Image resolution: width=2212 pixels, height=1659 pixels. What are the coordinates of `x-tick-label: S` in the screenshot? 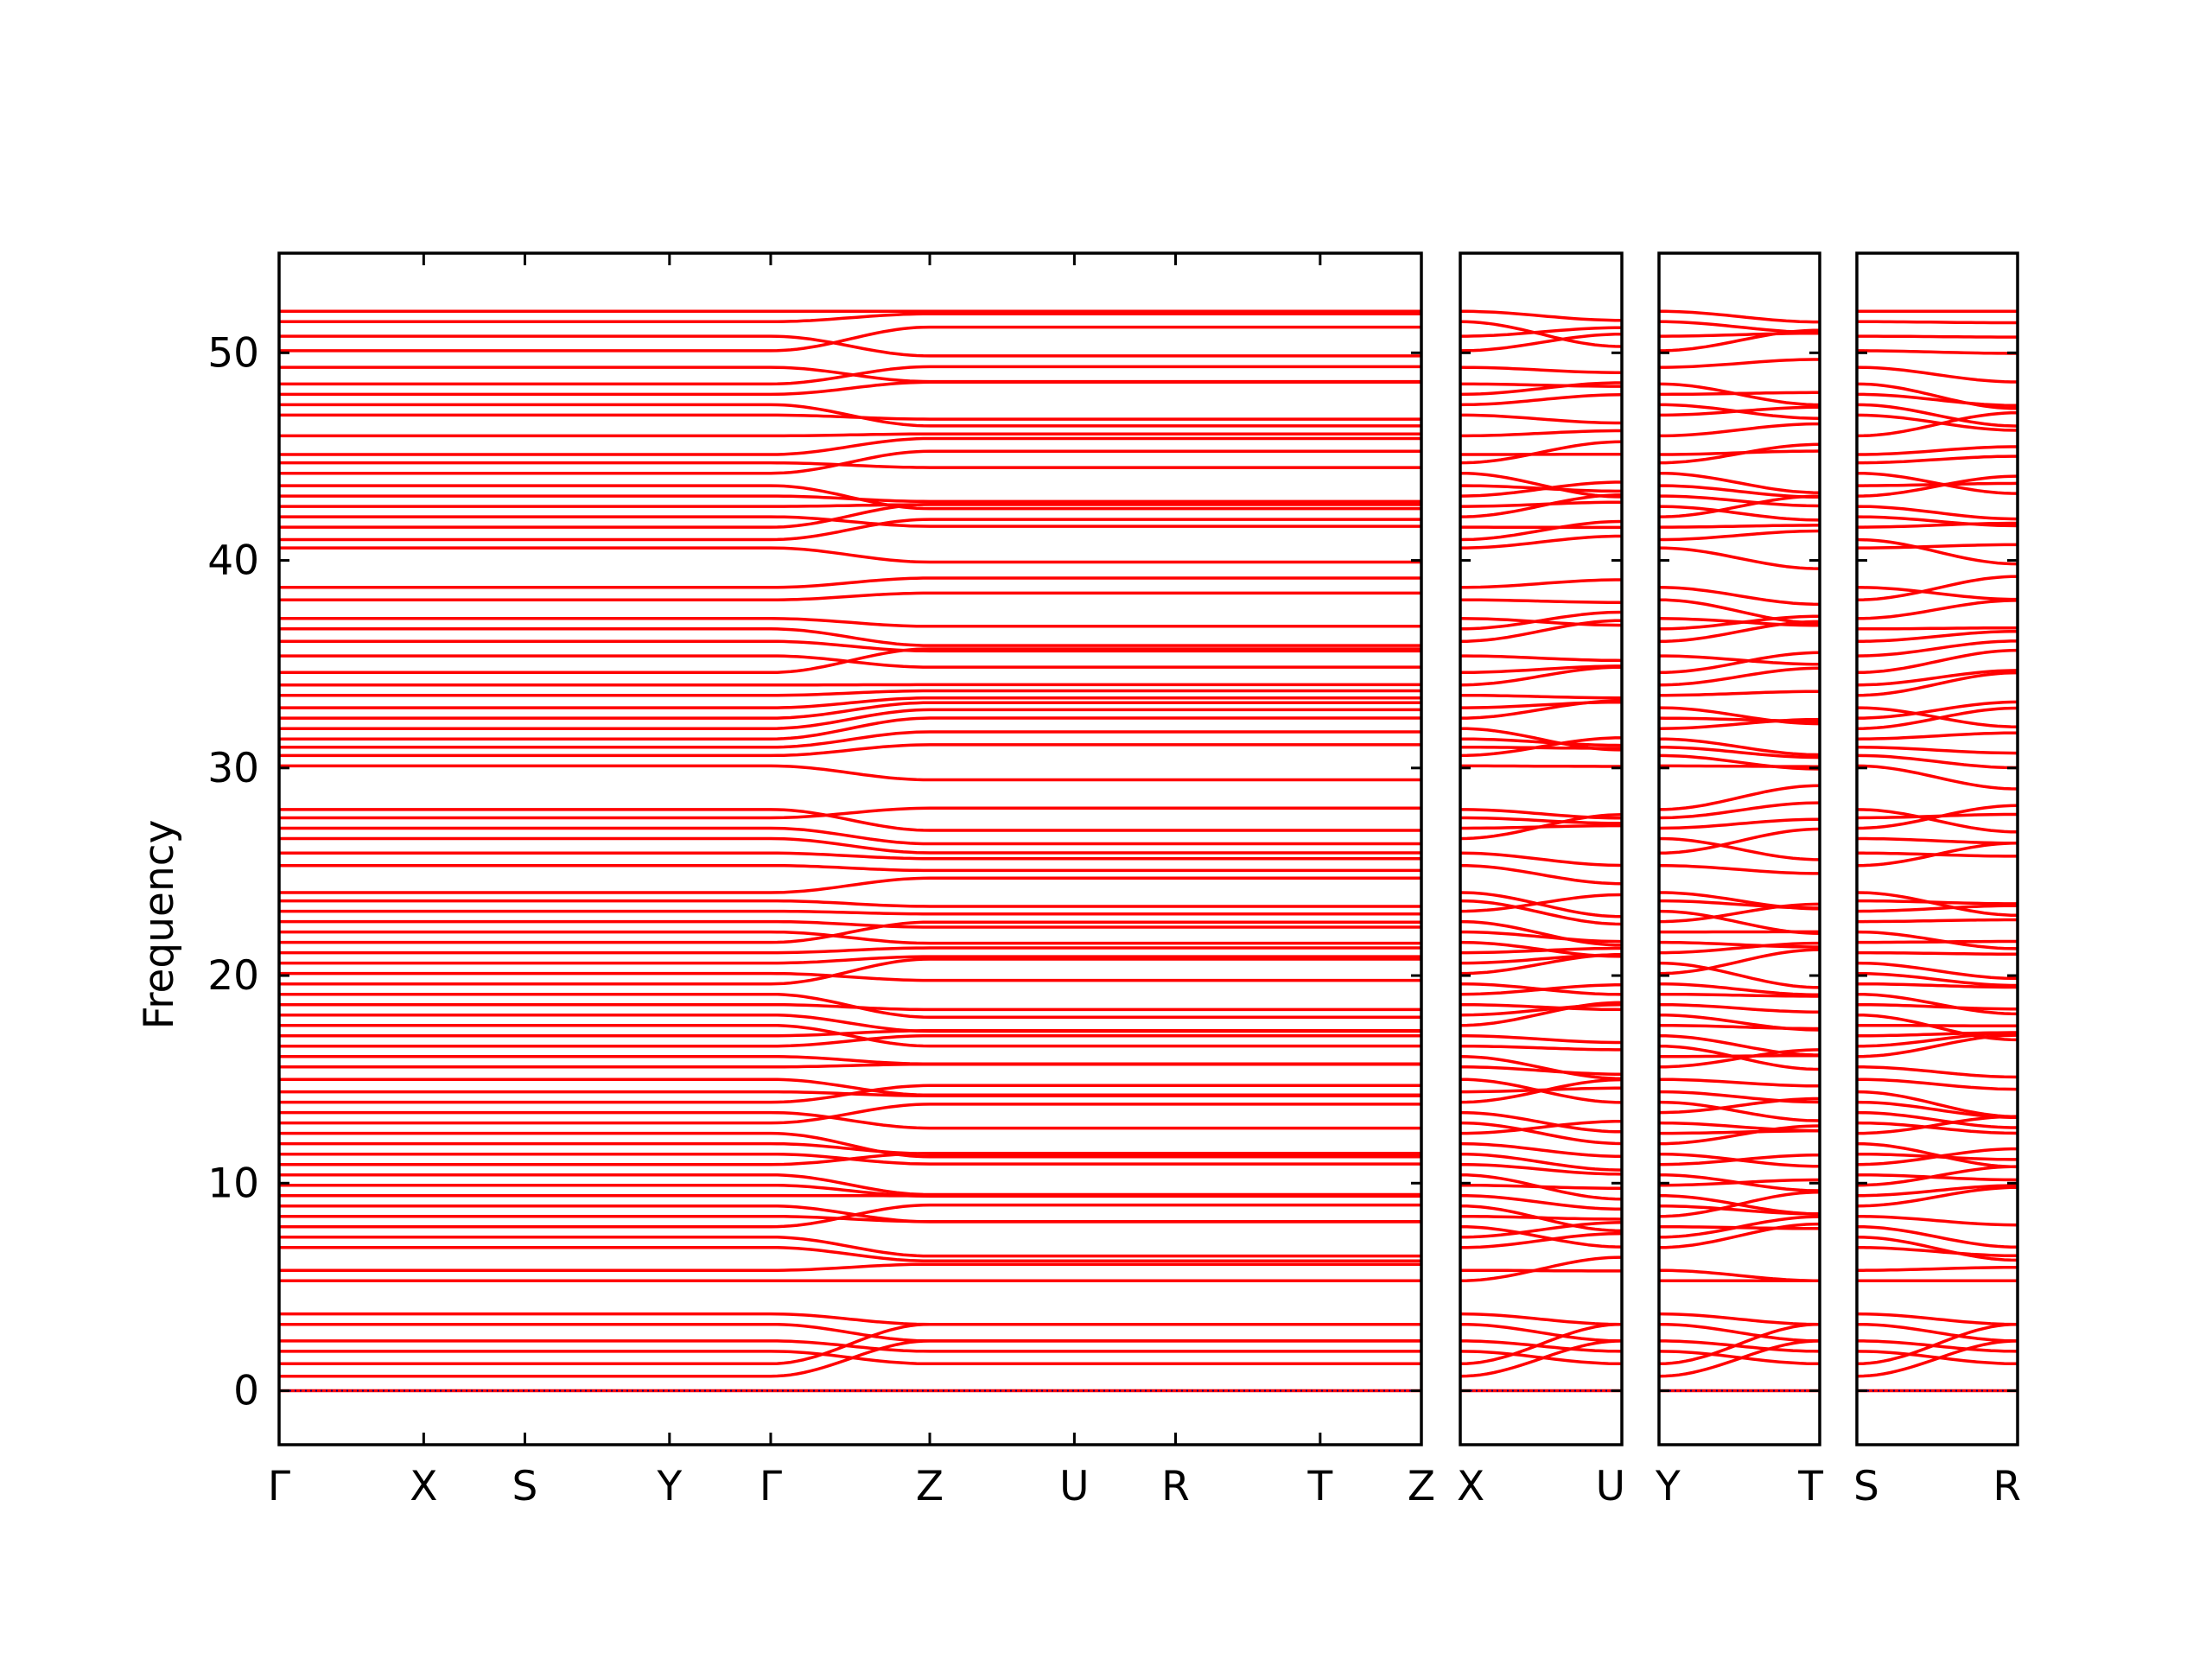 It's located at (1866, 1486).